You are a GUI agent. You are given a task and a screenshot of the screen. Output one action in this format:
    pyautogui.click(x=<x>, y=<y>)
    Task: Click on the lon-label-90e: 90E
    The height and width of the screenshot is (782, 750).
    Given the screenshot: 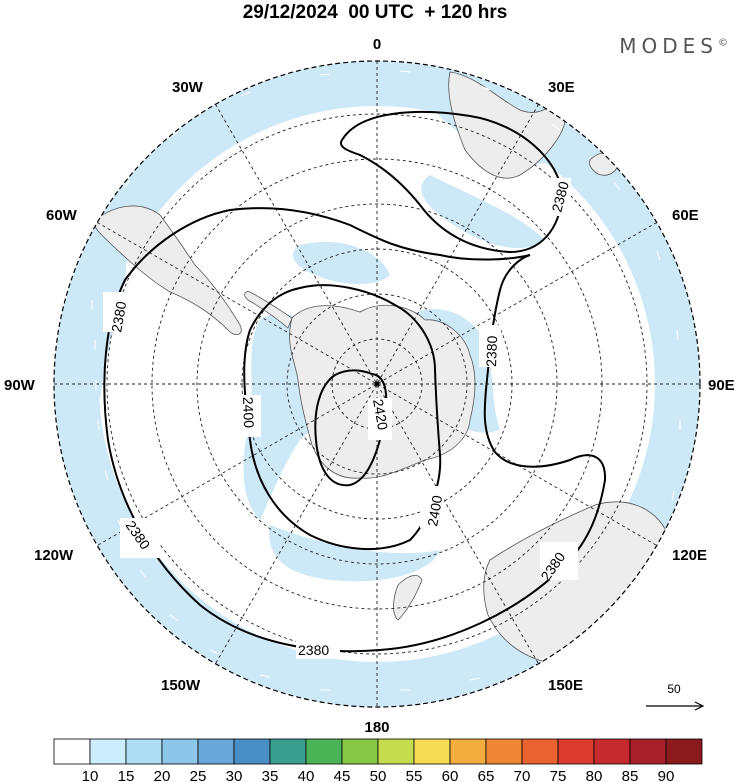 What is the action you would take?
    pyautogui.click(x=721, y=385)
    